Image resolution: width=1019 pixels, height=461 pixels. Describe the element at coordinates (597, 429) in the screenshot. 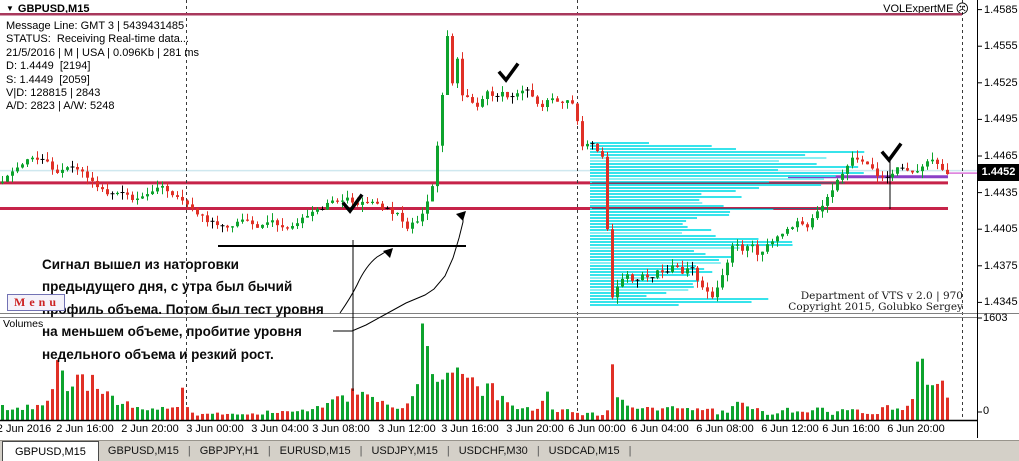

I see `time-tick-label: 6 Jun 00:00` at that location.